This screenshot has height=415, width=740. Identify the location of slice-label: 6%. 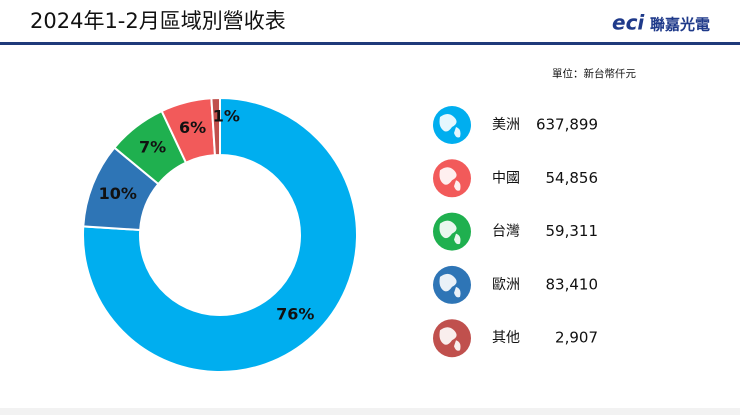
(192, 127).